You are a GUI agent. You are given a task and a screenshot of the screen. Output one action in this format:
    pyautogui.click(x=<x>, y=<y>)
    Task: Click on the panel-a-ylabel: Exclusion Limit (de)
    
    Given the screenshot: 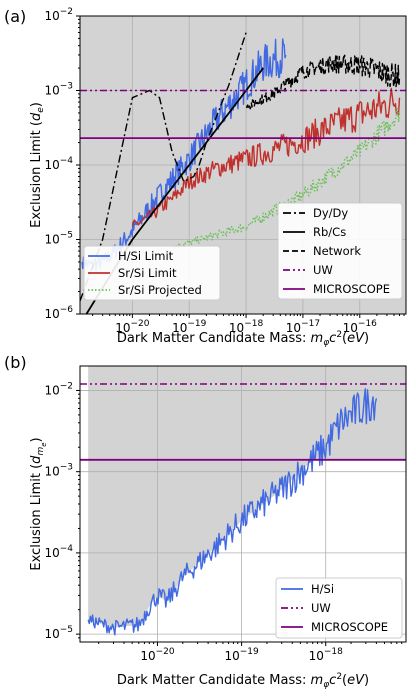 What is the action you would take?
    pyautogui.click(x=37, y=165)
    